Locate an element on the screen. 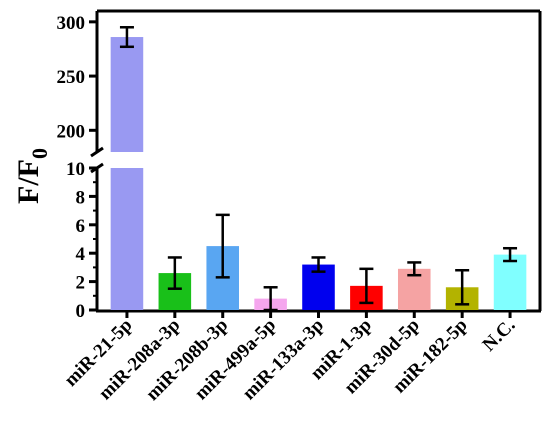  y-tick-label-upper-0: 200 is located at coordinates (71, 131).